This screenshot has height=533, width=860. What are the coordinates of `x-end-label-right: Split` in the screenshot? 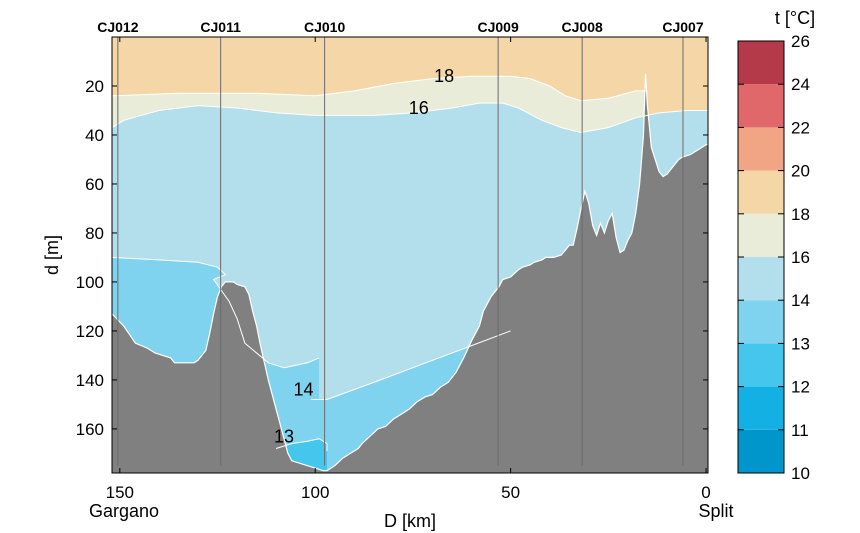 It's located at (715, 511).